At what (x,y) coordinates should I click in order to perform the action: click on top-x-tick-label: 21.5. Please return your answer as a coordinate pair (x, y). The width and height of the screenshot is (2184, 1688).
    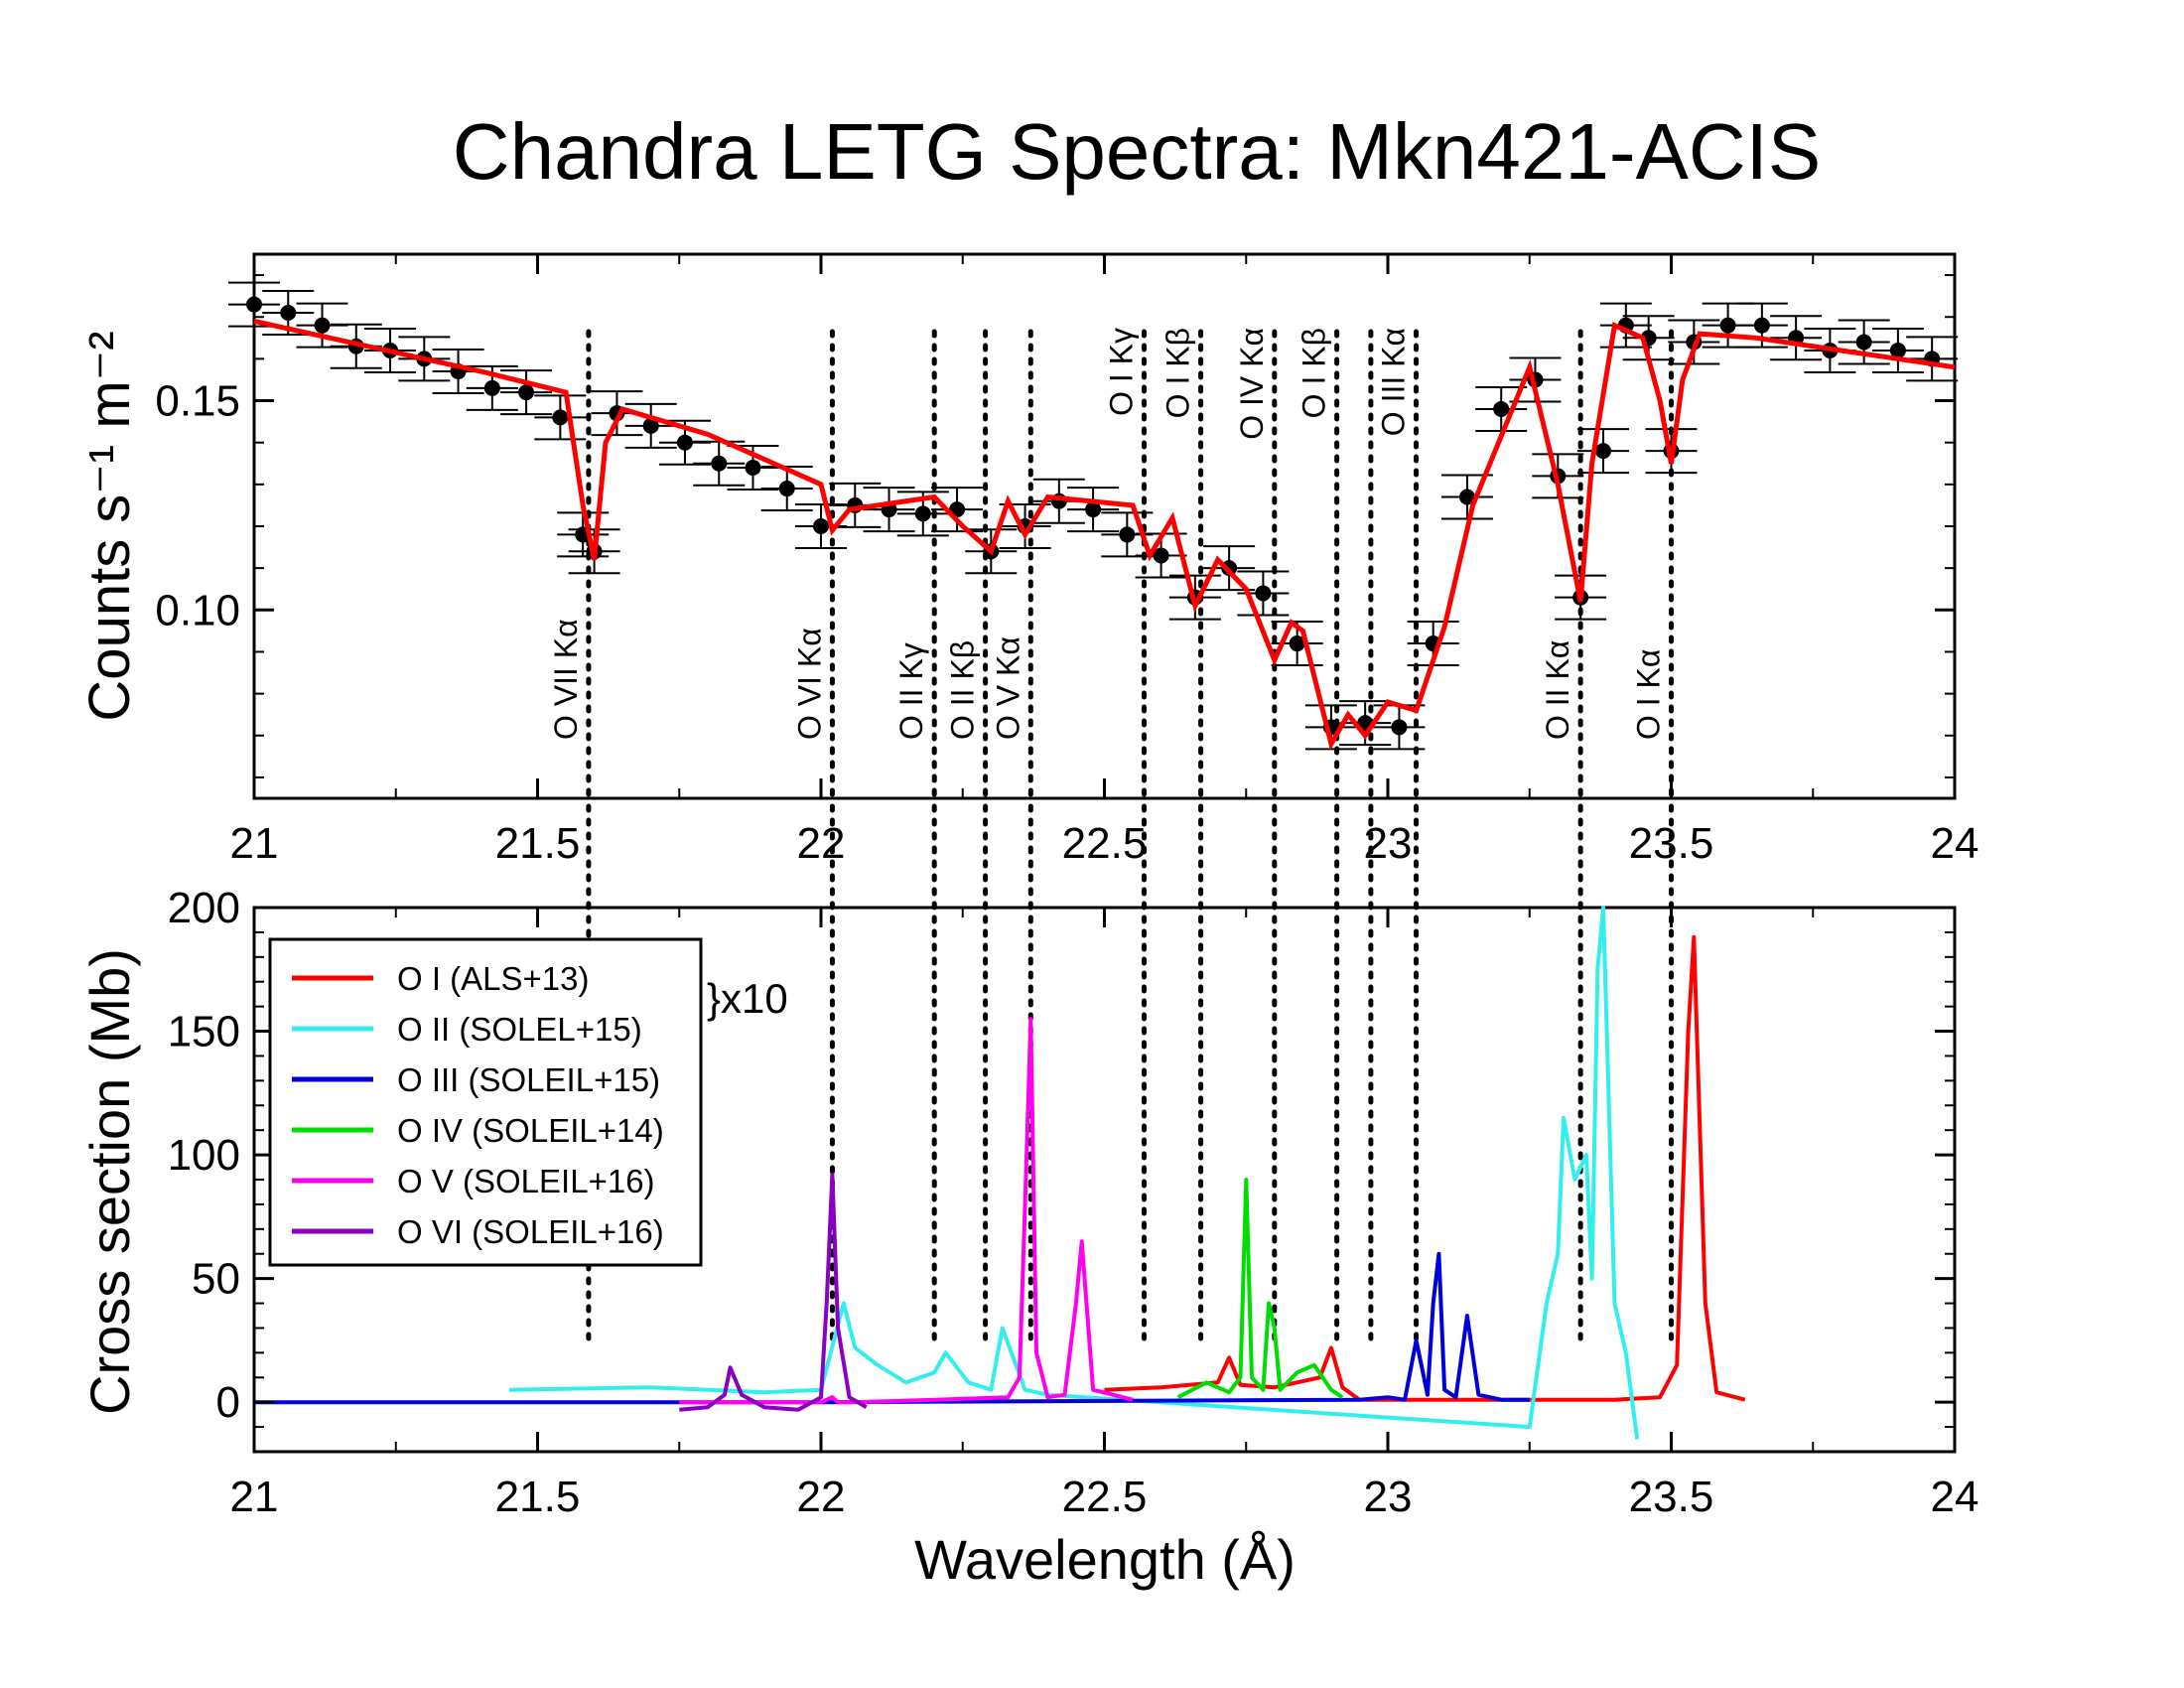
    Looking at the image, I should click on (538, 843).